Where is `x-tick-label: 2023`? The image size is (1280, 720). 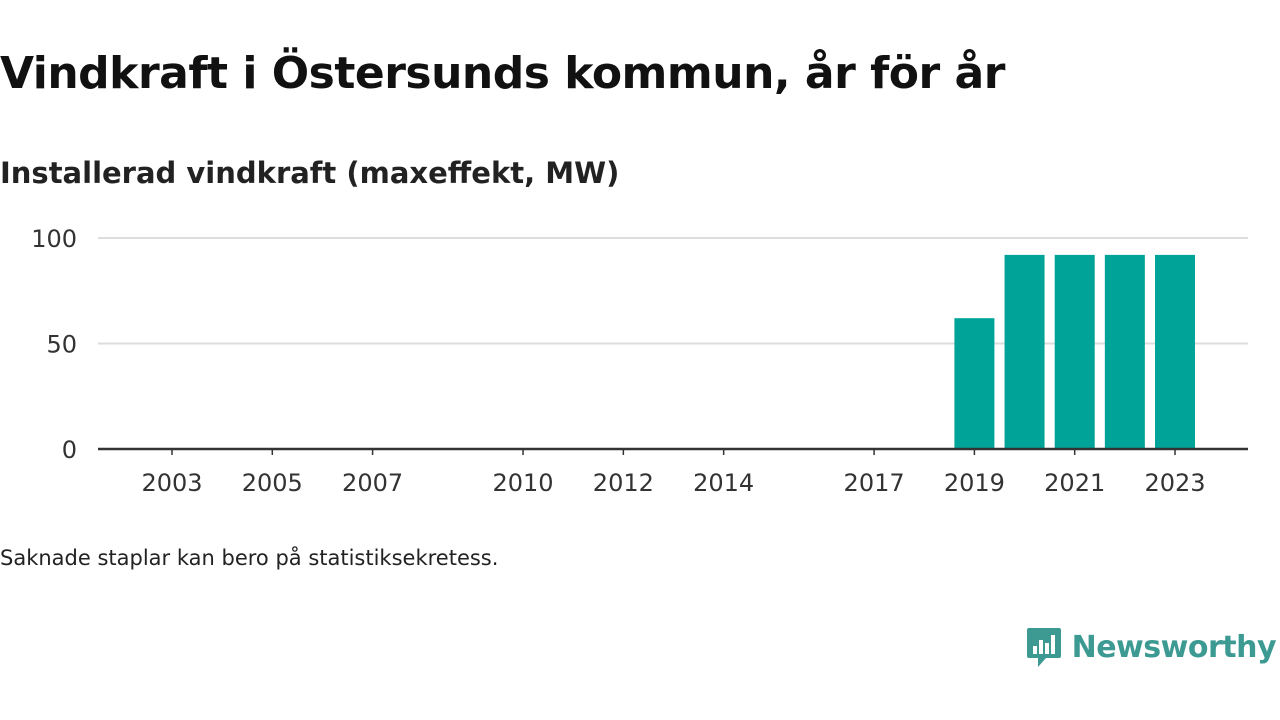 x-tick-label: 2023 is located at coordinates (1174, 483).